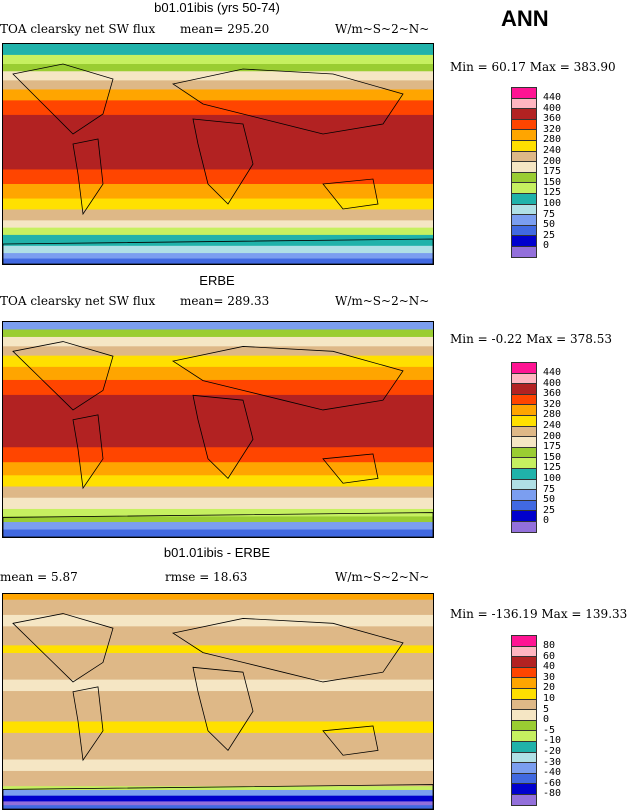 This screenshot has width=634, height=811. What do you see at coordinates (552, 783) in the screenshot?
I see `colorbar-tick-label: -60` at bounding box center [552, 783].